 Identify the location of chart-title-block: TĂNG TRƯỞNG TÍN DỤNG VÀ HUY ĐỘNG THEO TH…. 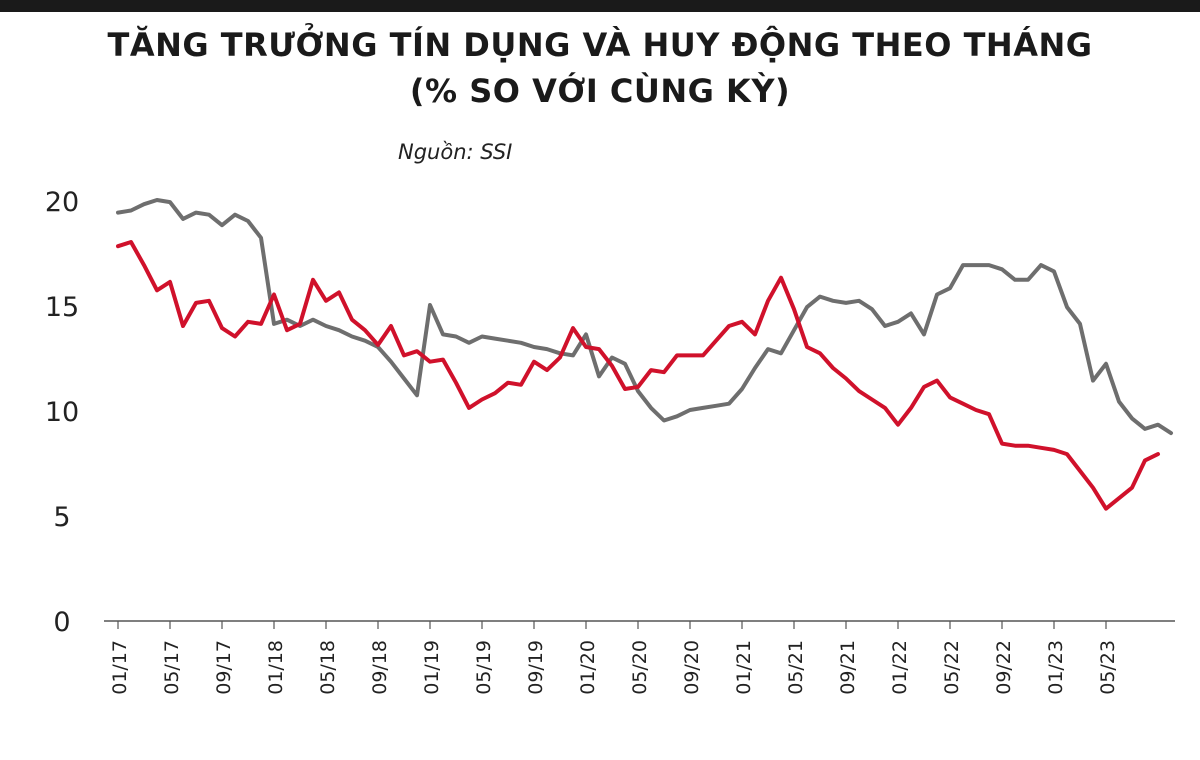
(600, 68).